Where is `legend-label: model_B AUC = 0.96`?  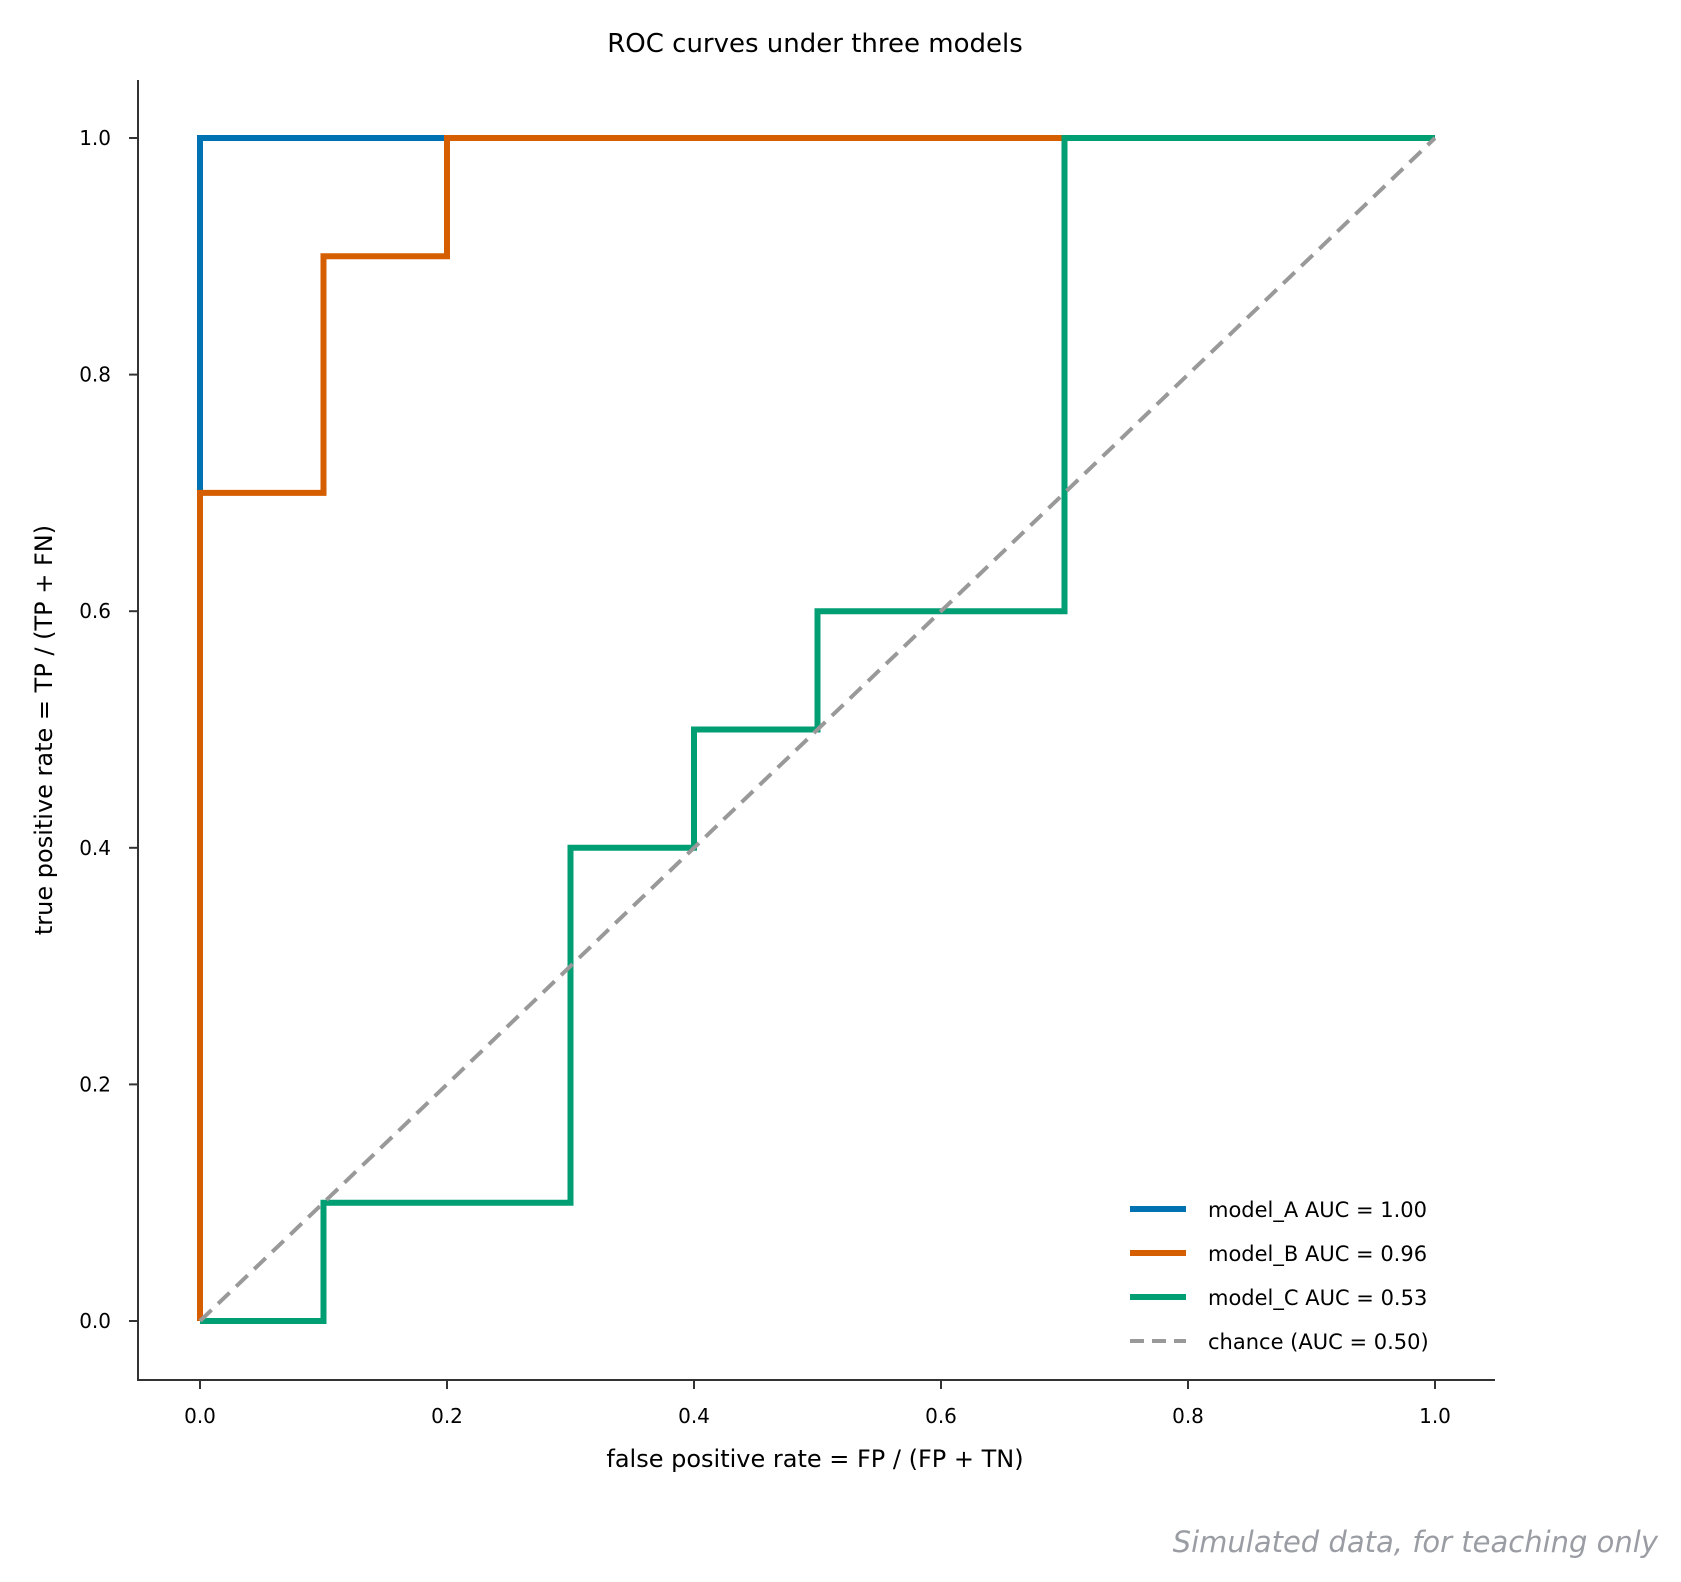 legend-label: model_B AUC = 0.96 is located at coordinates (1317, 1254).